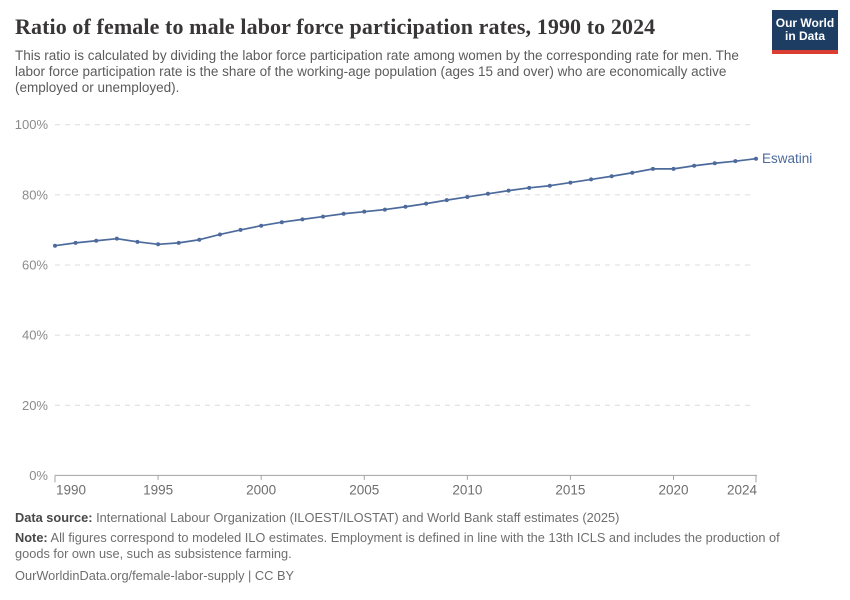 The width and height of the screenshot is (850, 600). What do you see at coordinates (549, 185) in the screenshot?
I see `data-point-2014` at bounding box center [549, 185].